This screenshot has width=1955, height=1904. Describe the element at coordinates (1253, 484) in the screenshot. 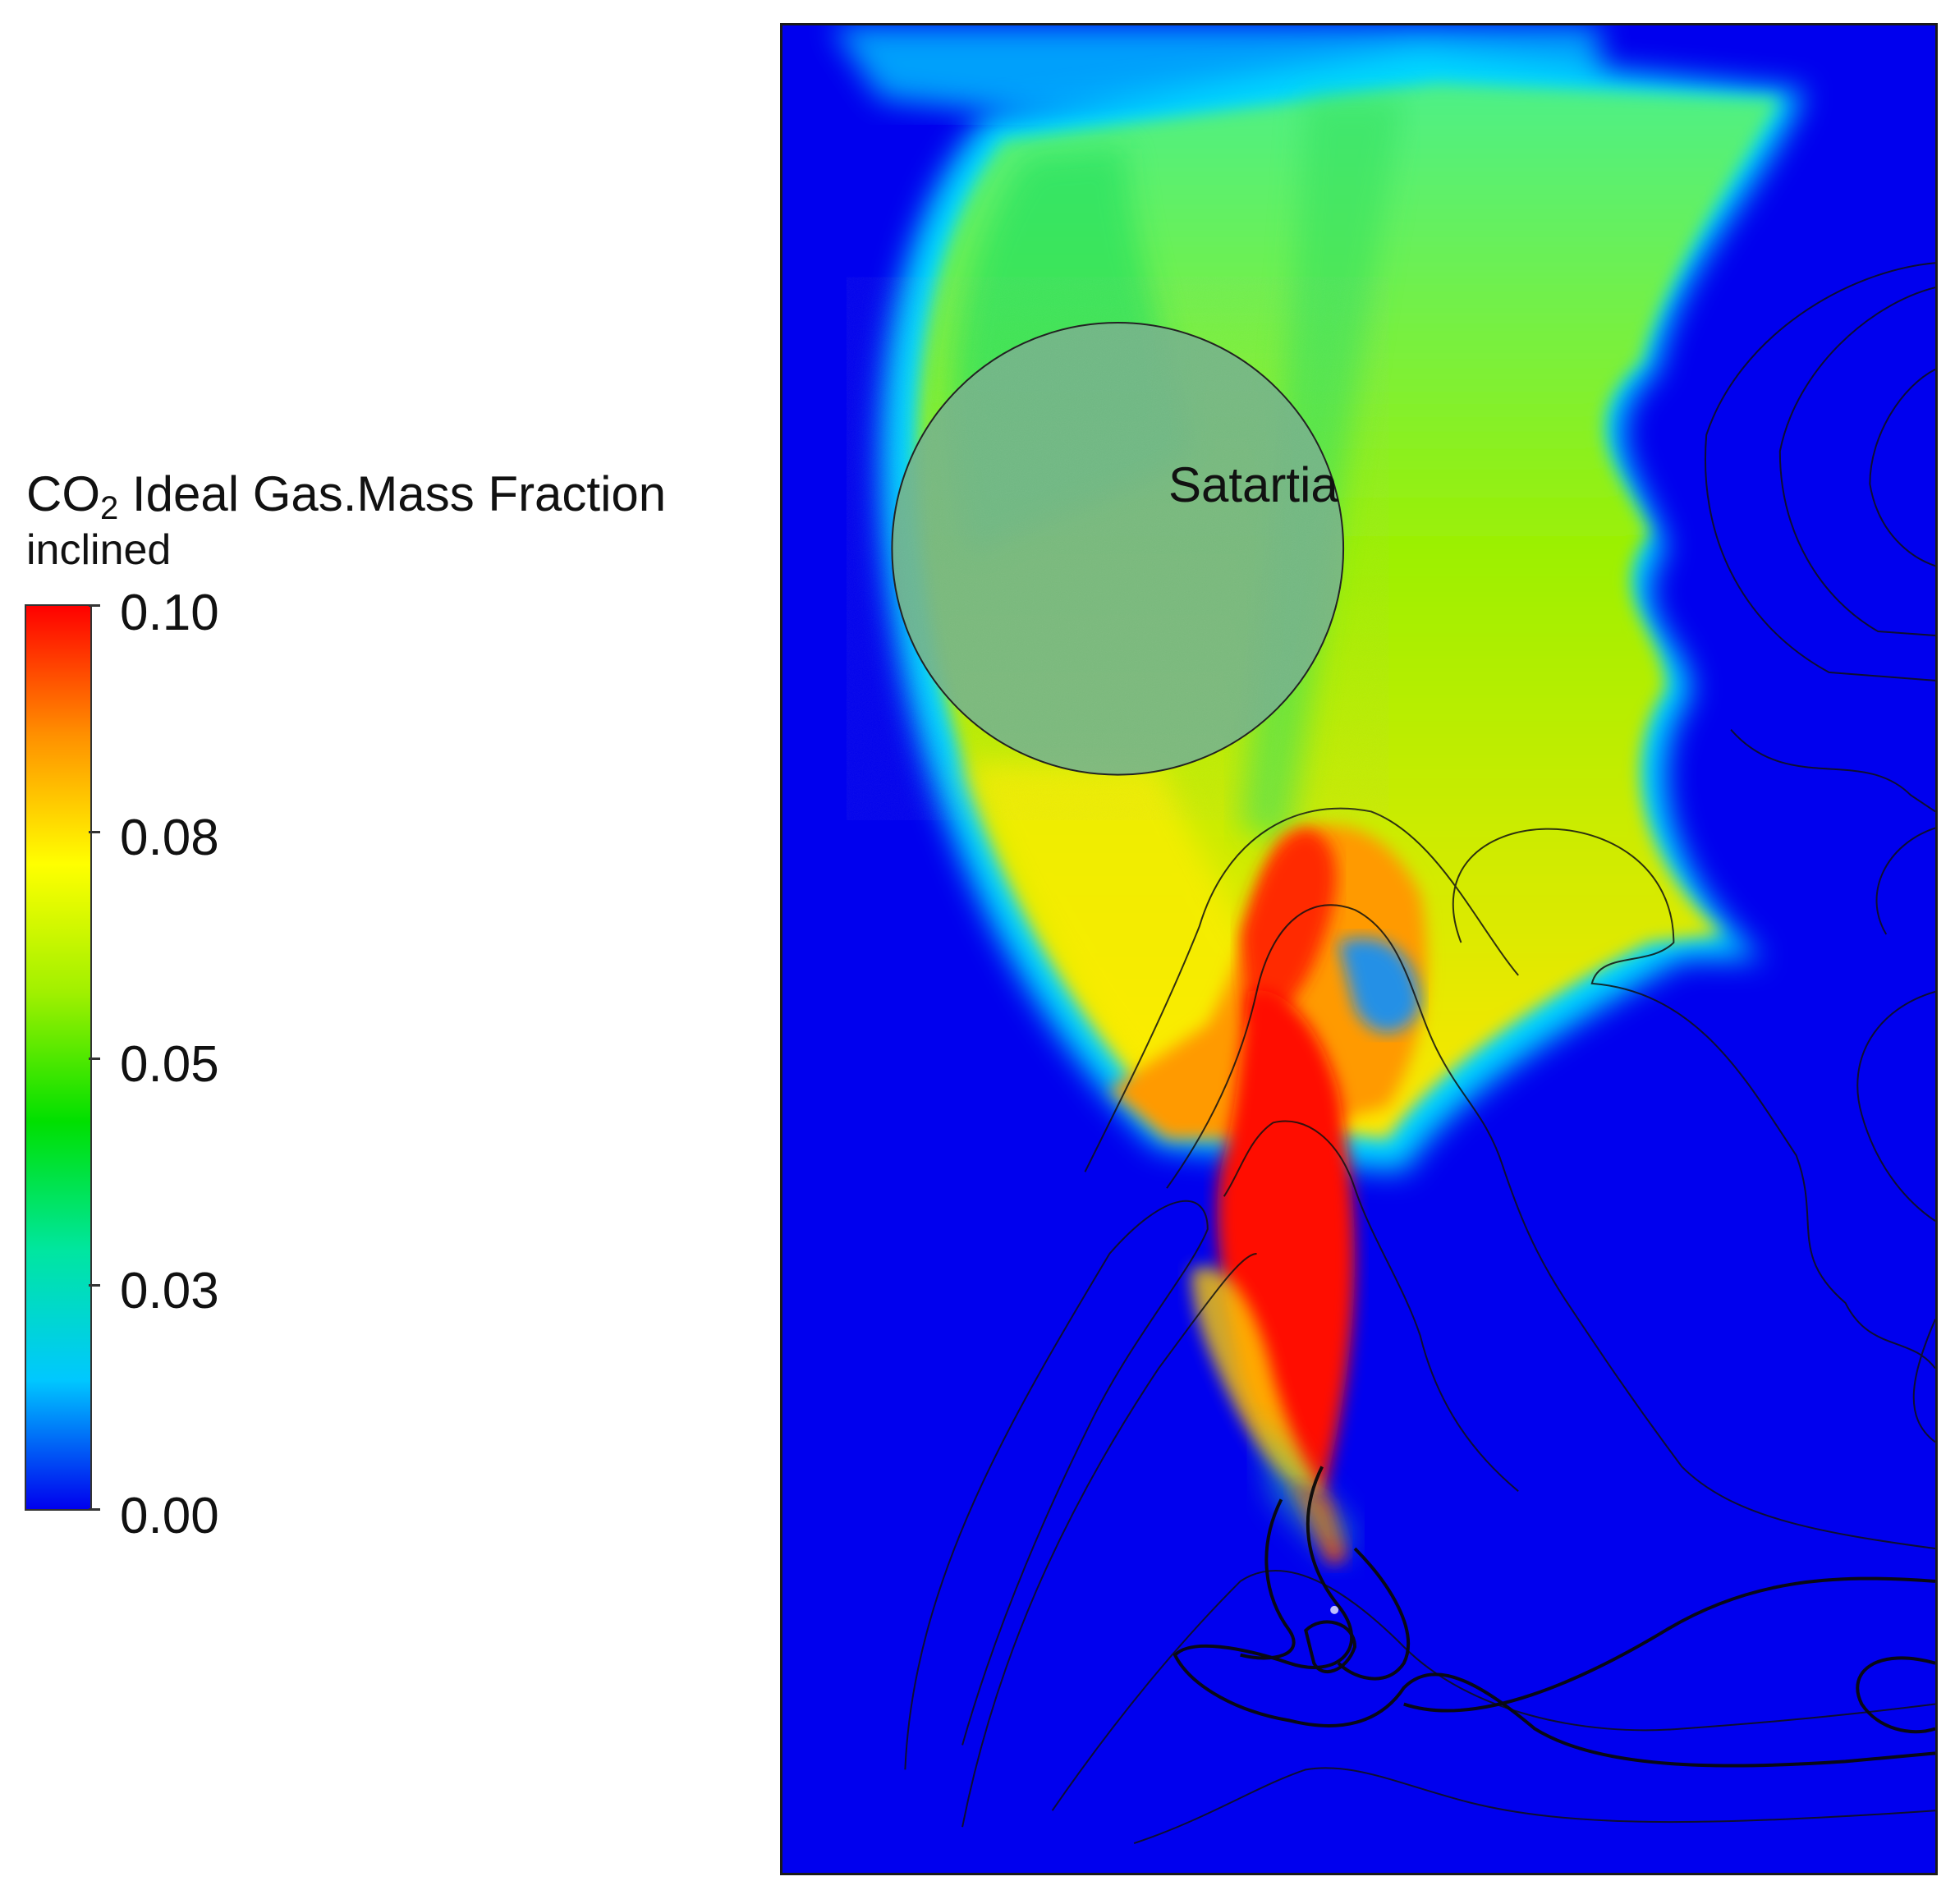

I see `town-label: Satartia` at that location.